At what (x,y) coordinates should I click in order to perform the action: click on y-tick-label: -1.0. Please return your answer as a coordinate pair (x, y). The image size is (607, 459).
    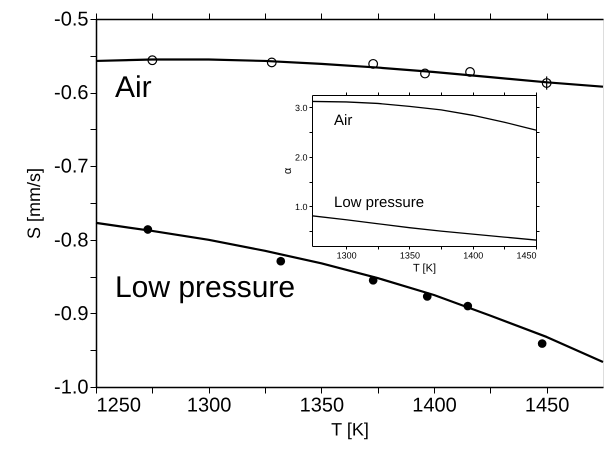
    Looking at the image, I should click on (71, 387).